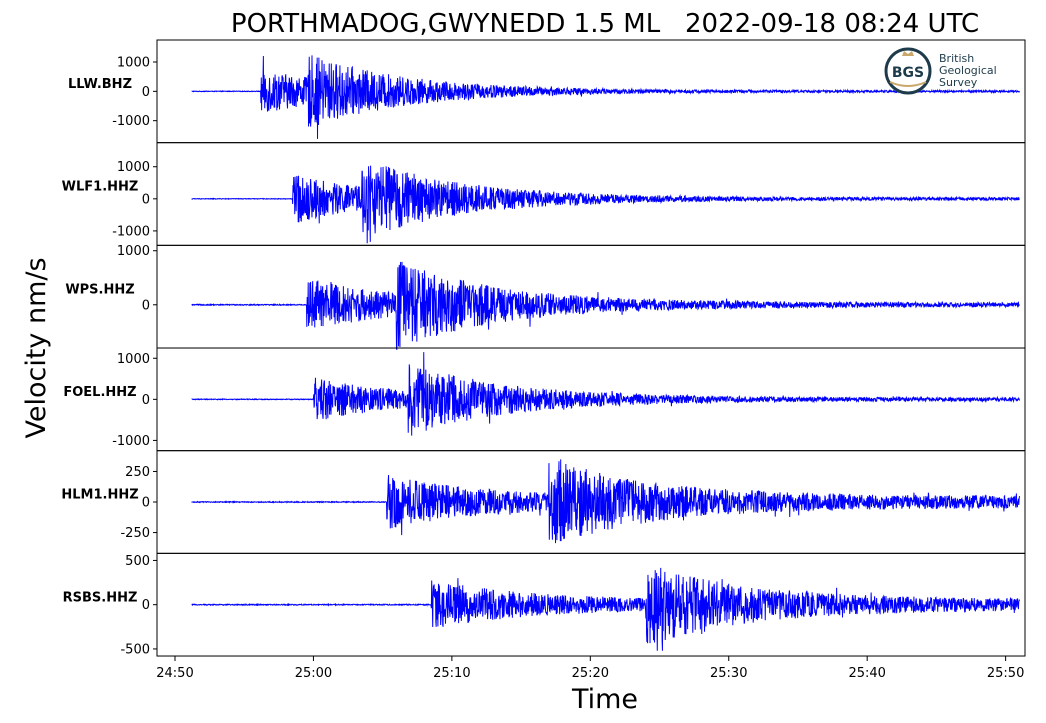  Describe the element at coordinates (956, 58) in the screenshot. I see `logo-line-1: British` at that location.